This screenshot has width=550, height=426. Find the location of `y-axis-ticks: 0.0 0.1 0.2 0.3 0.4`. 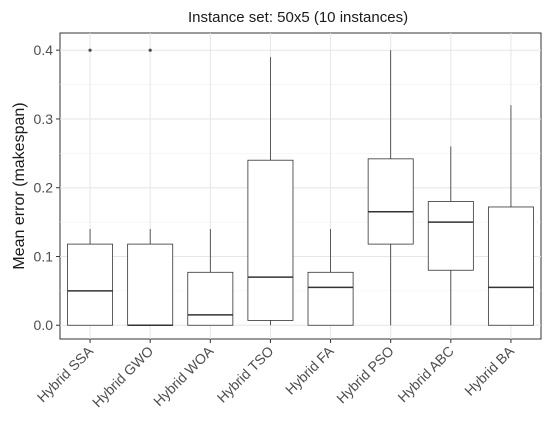

y-axis-ticks: 0.0 0.1 0.2 0.3 0.4 is located at coordinates (47, 187).